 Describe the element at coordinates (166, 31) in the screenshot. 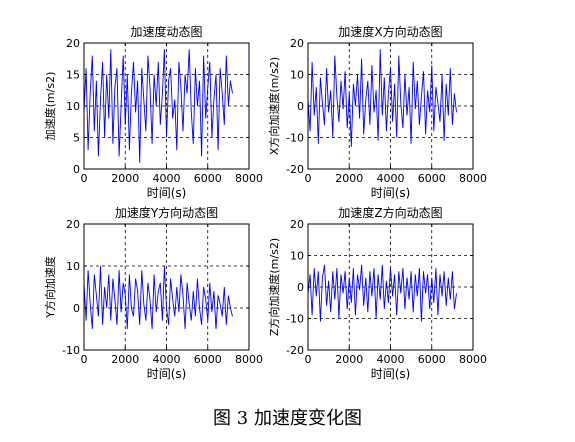

I see `chart-title: 加速度动态图` at that location.